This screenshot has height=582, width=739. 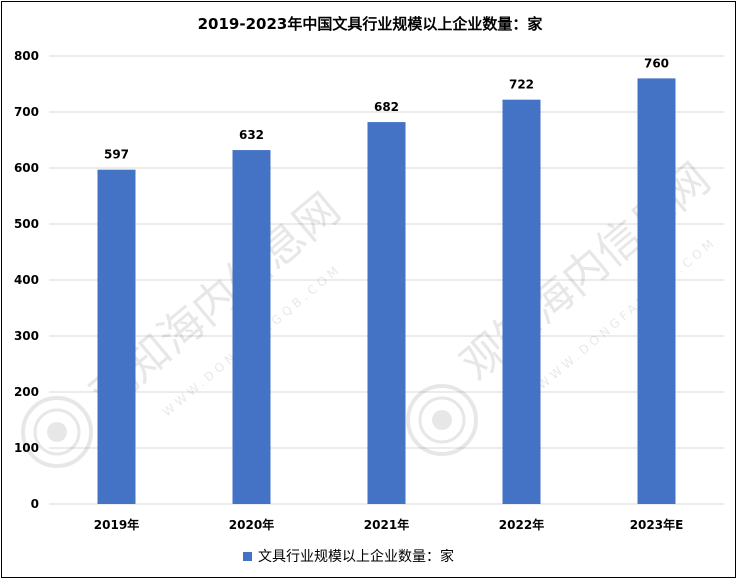 I want to click on y-tick-label: 0, so click(x=35, y=504).